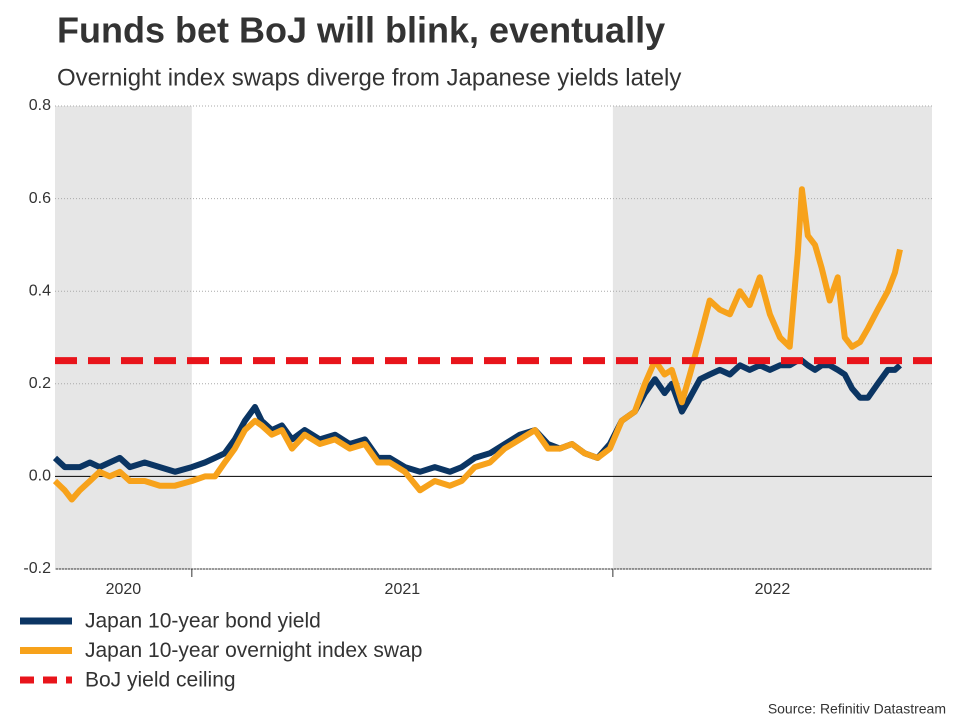 This screenshot has width=960, height=720. What do you see at coordinates (773, 589) in the screenshot?
I see `x-tick-label: 2022` at bounding box center [773, 589].